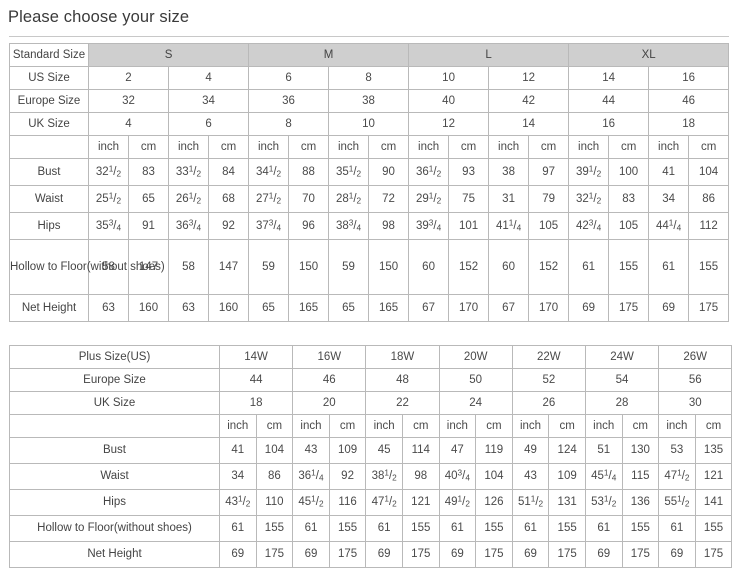  Describe the element at coordinates (567, 450) in the screenshot. I see `value-cm: 124` at that location.